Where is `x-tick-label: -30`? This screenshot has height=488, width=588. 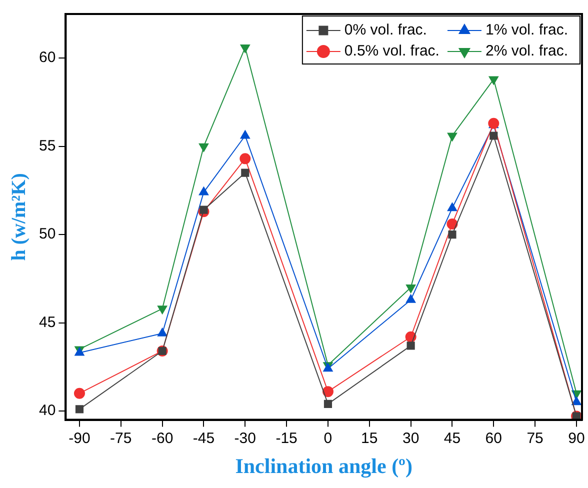 x-tick-label: -30 is located at coordinates (245, 438).